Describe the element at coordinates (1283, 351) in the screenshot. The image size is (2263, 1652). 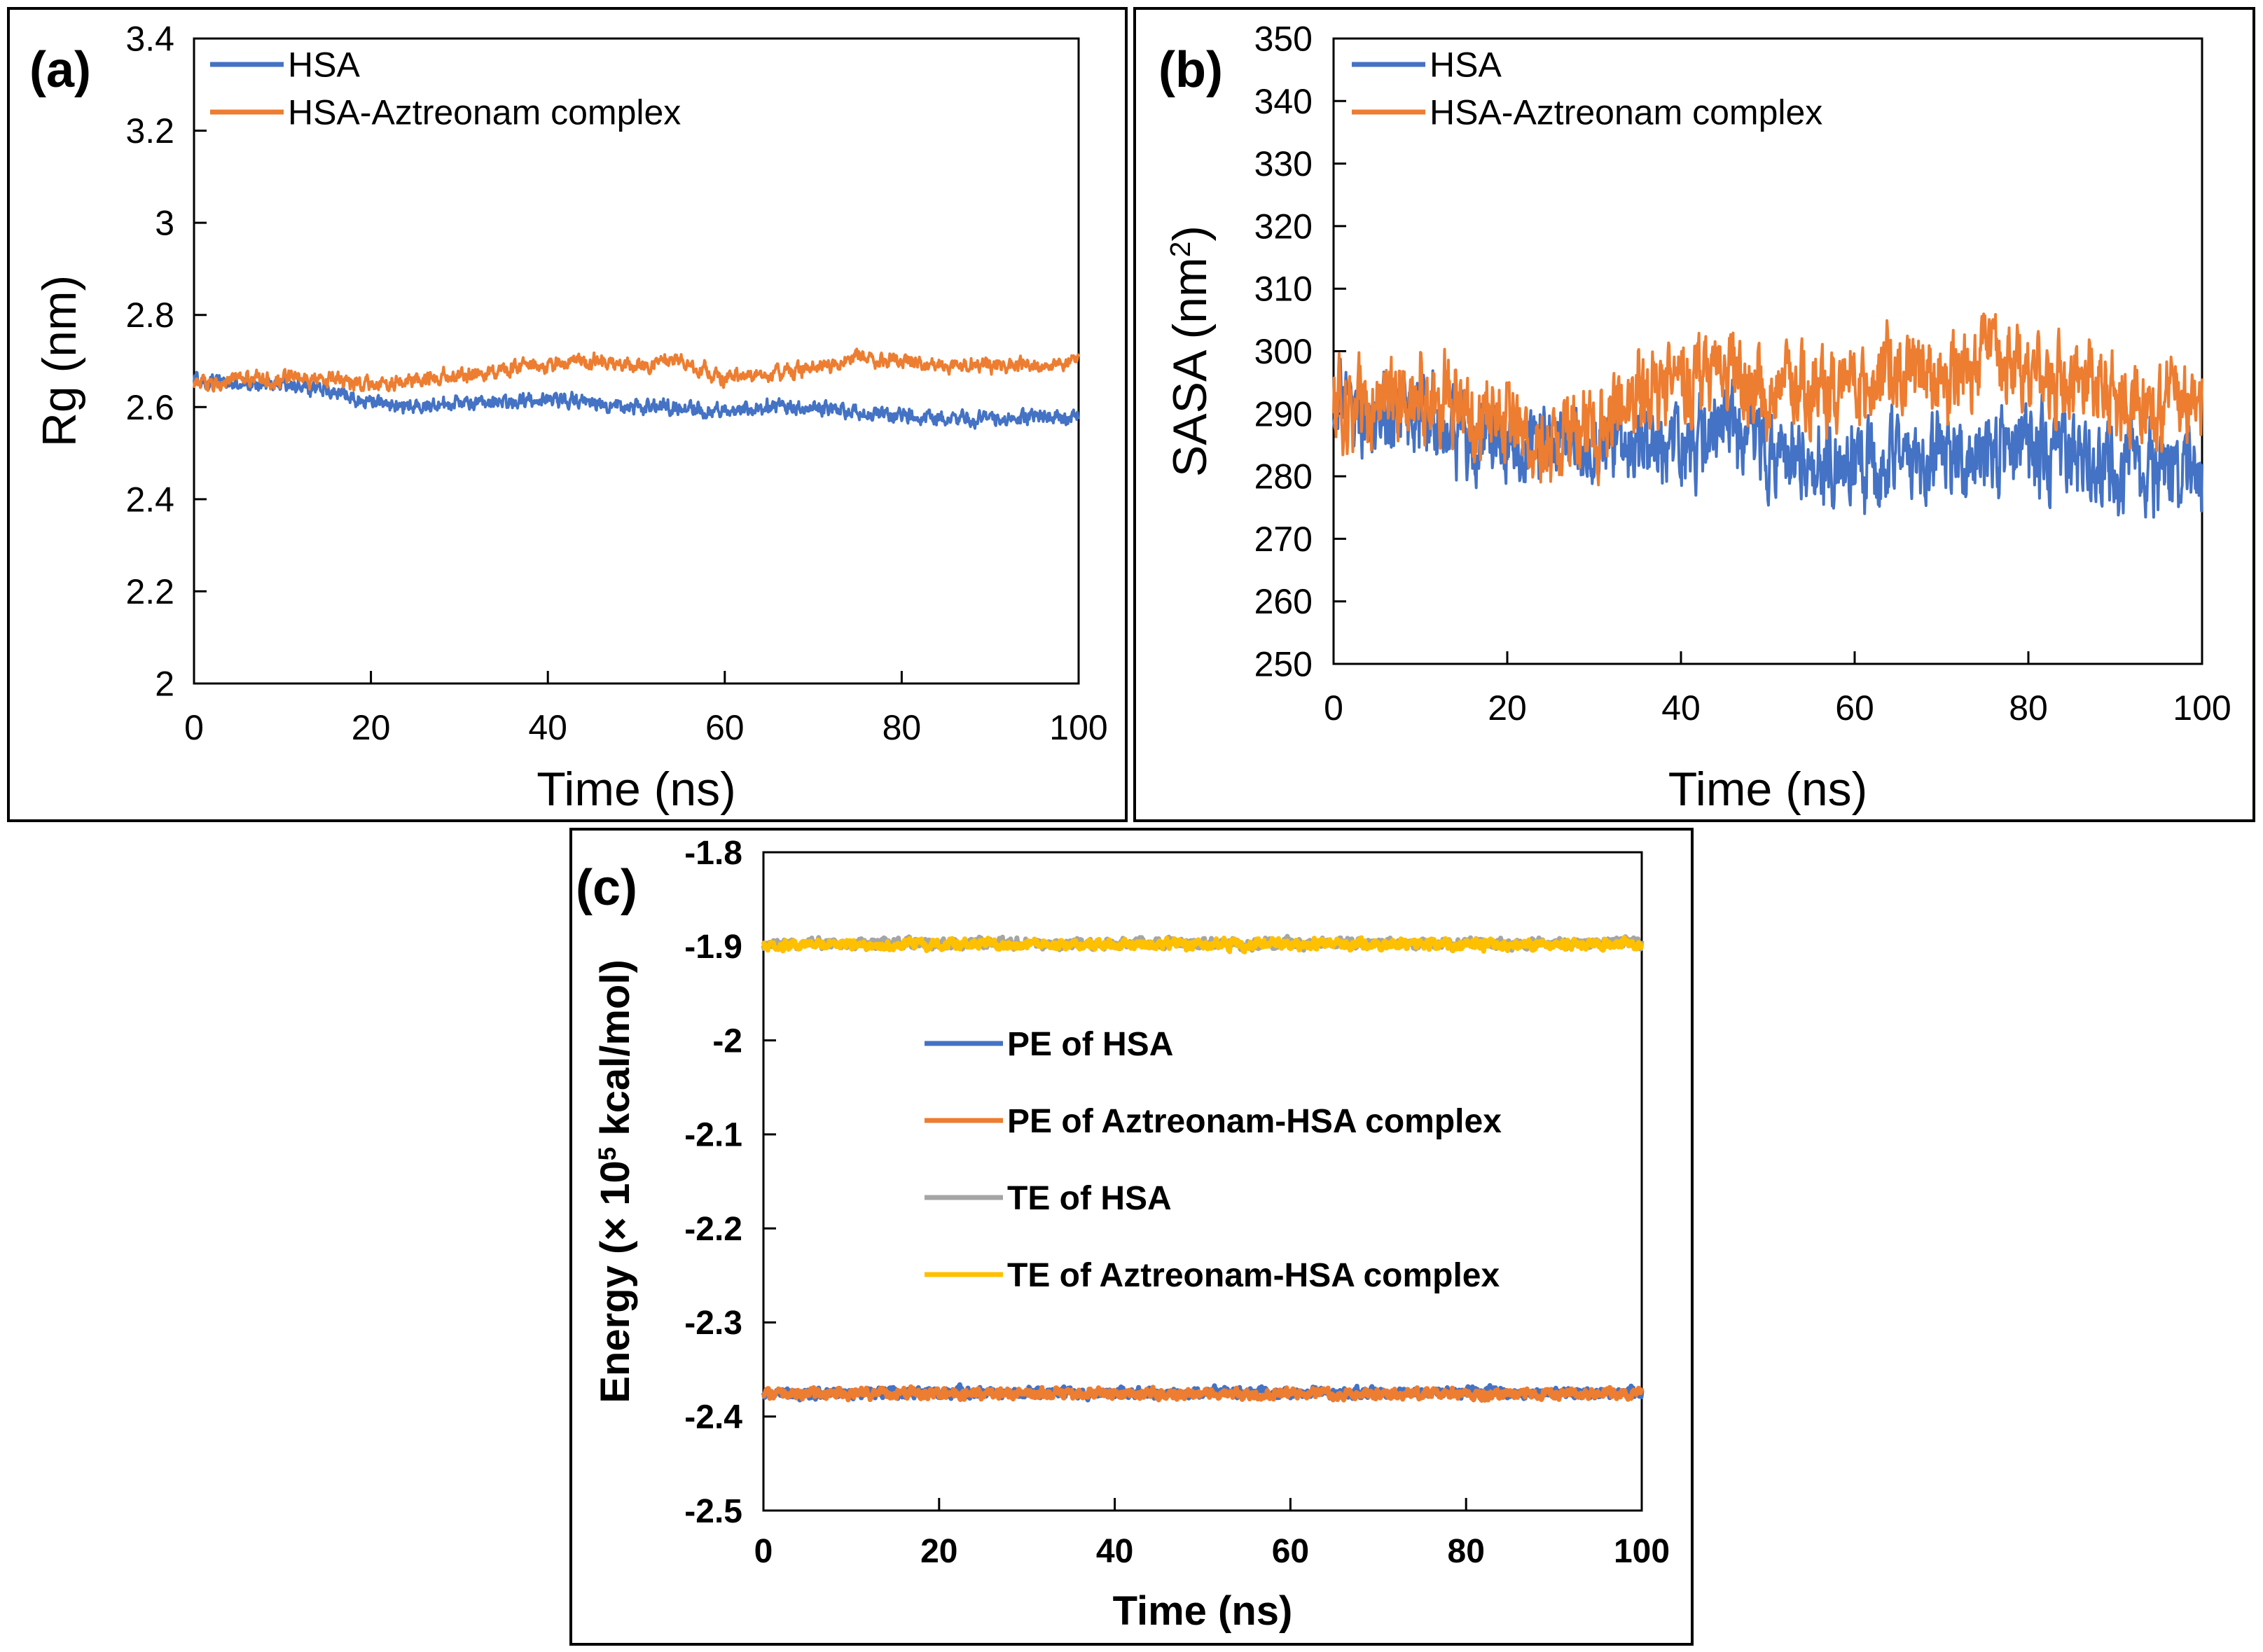
I see `y-tick-label: 300` at that location.